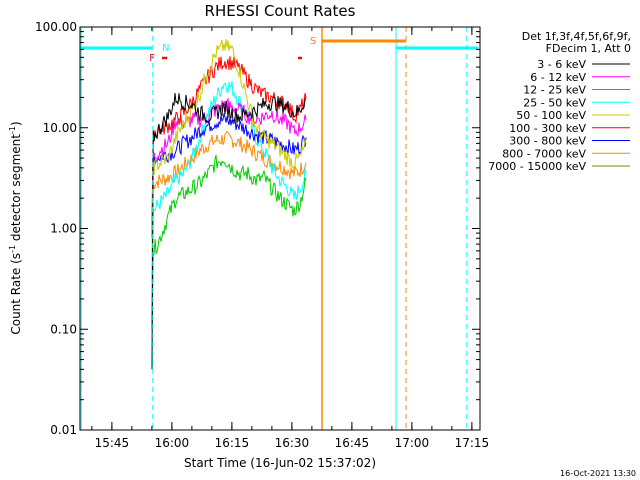  I want to click on y-axis-label-main: Count Rate (s, so click(16, 294).